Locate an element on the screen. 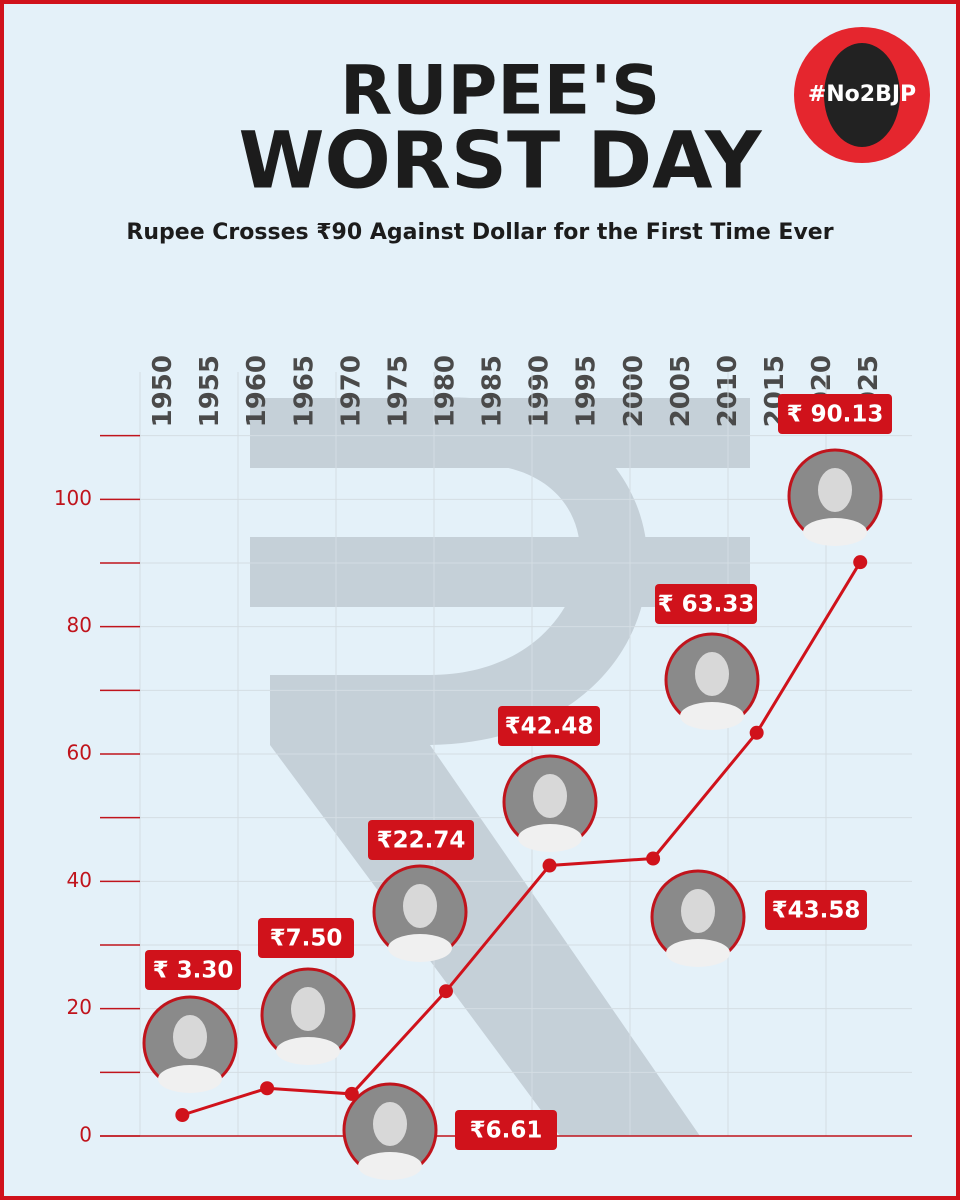 This screenshot has height=1200, width=960. x-tick-label: 1975 is located at coordinates (398, 391).